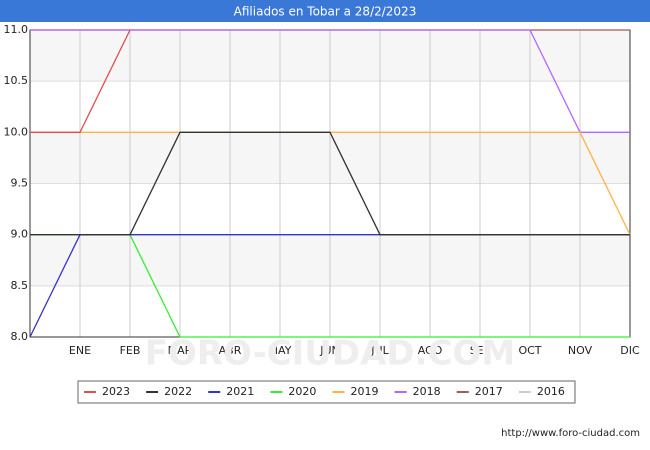  I want to click on x-tick-label: AGO, so click(430, 350).